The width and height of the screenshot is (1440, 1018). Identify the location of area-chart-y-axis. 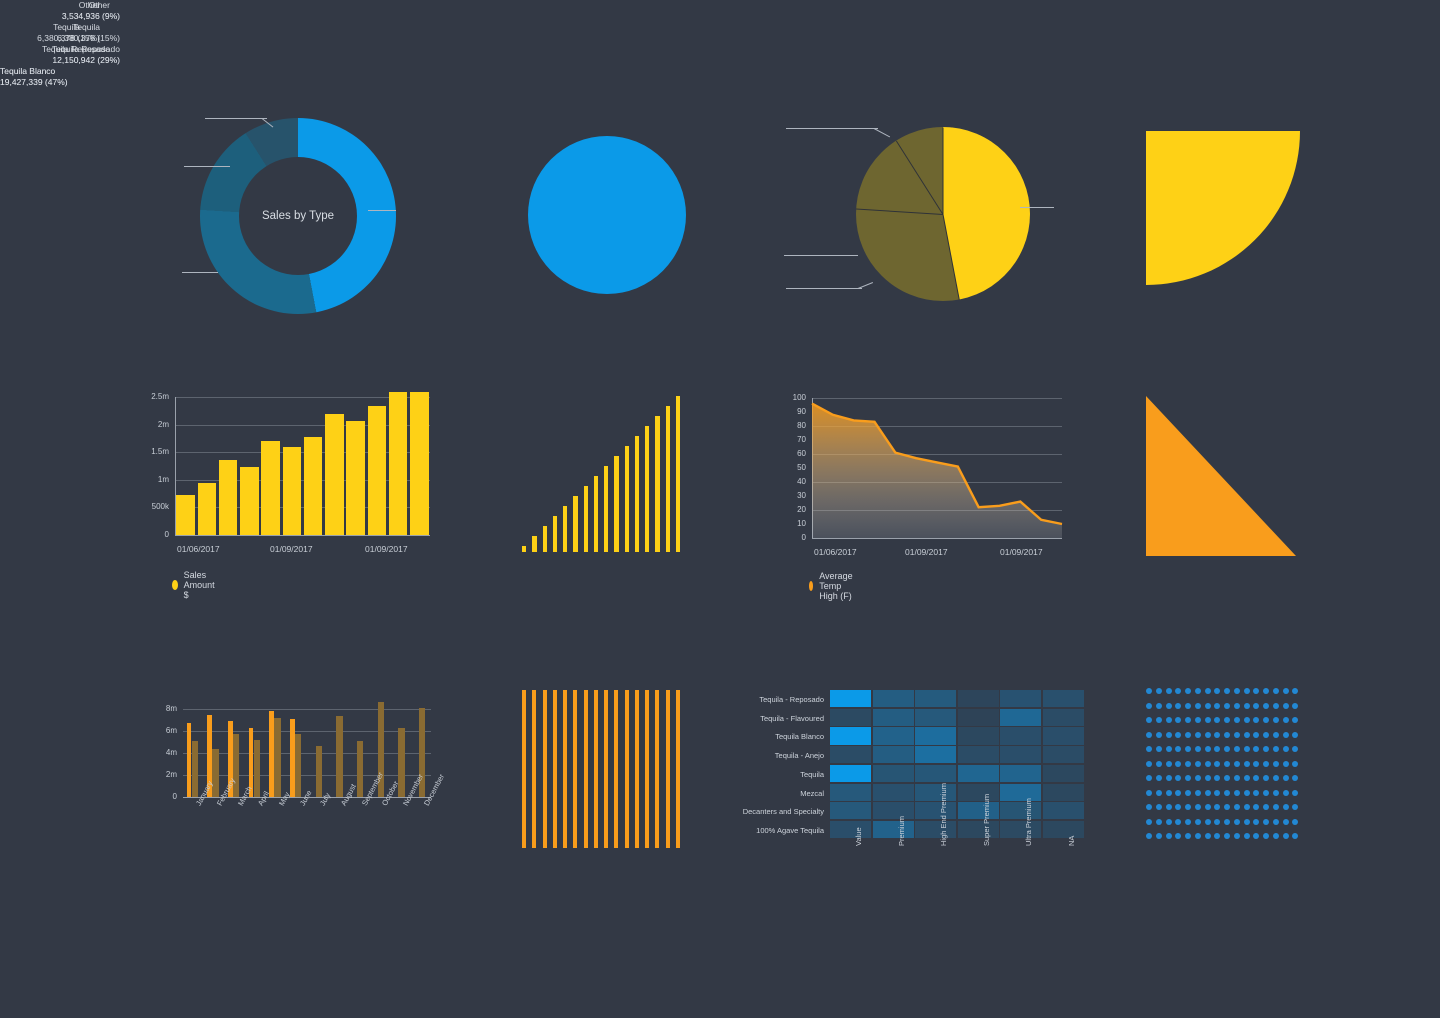
(812, 468).